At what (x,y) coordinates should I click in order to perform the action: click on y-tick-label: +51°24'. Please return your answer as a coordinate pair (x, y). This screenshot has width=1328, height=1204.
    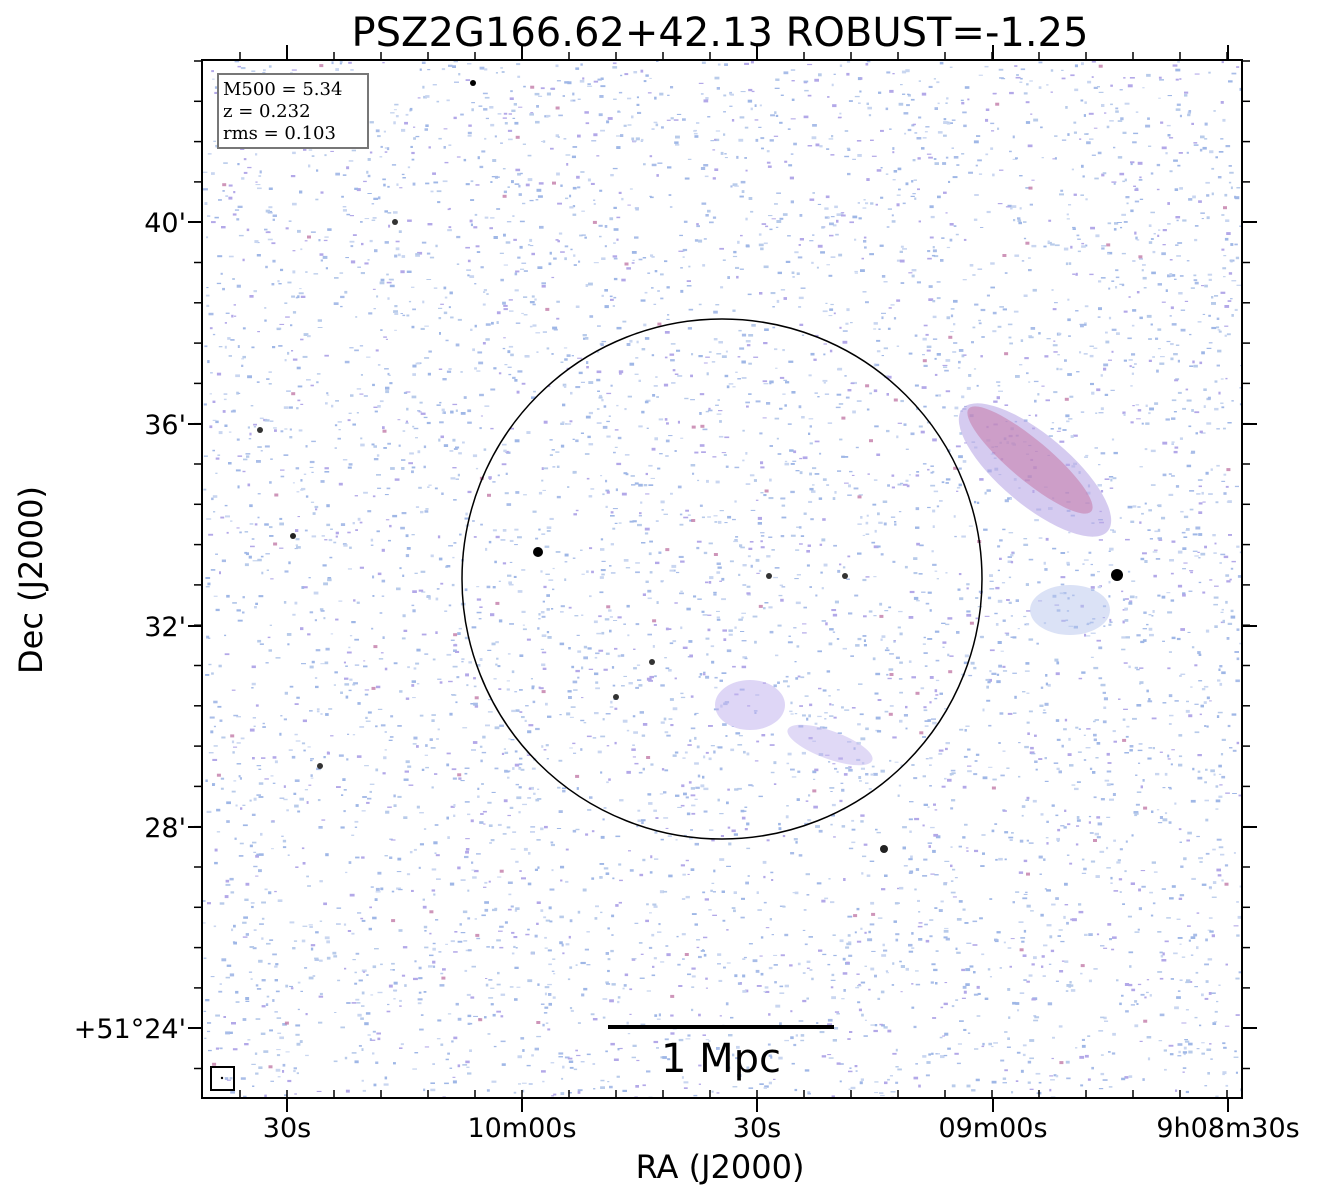
    Looking at the image, I should click on (130, 1029).